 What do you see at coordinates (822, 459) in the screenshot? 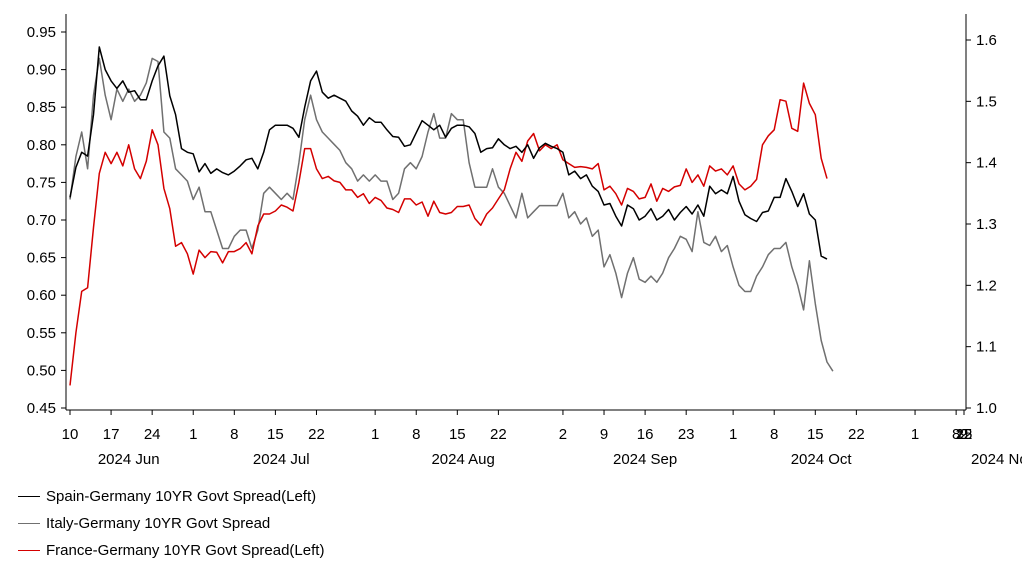
I see `x-month-label: 2024 Oct` at bounding box center [822, 459].